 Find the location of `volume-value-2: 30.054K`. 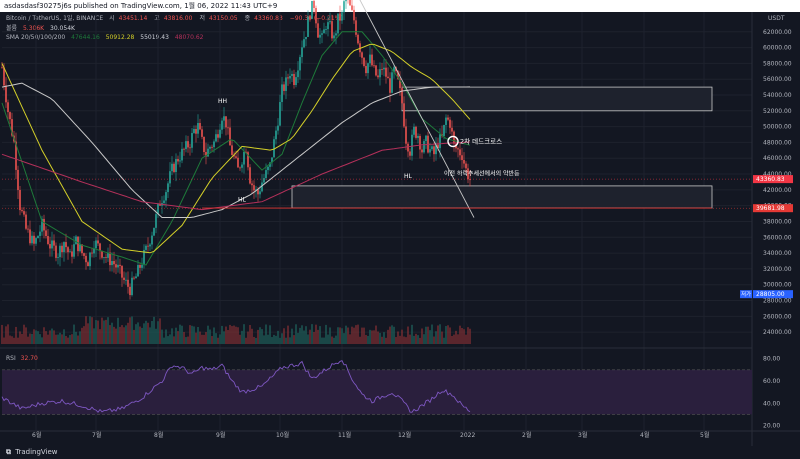

volume-value-2: 30.054K is located at coordinates (62, 28).